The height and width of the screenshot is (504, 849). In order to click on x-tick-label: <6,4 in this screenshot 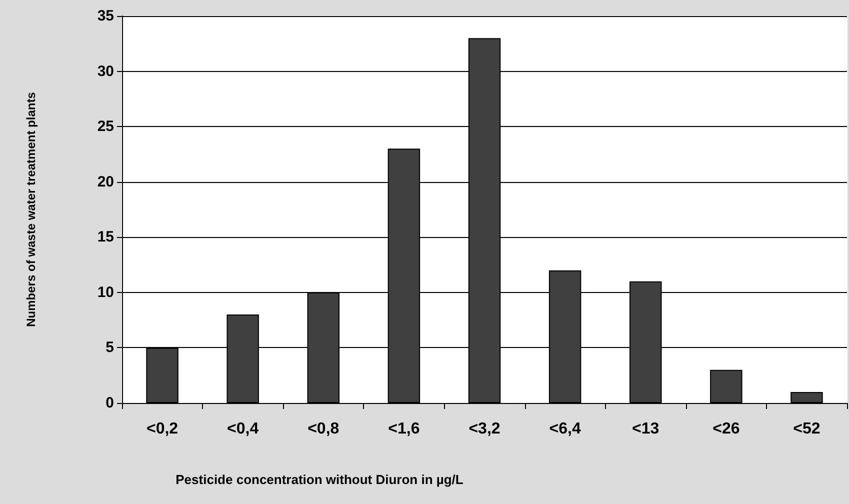, I will do `click(565, 429)`.